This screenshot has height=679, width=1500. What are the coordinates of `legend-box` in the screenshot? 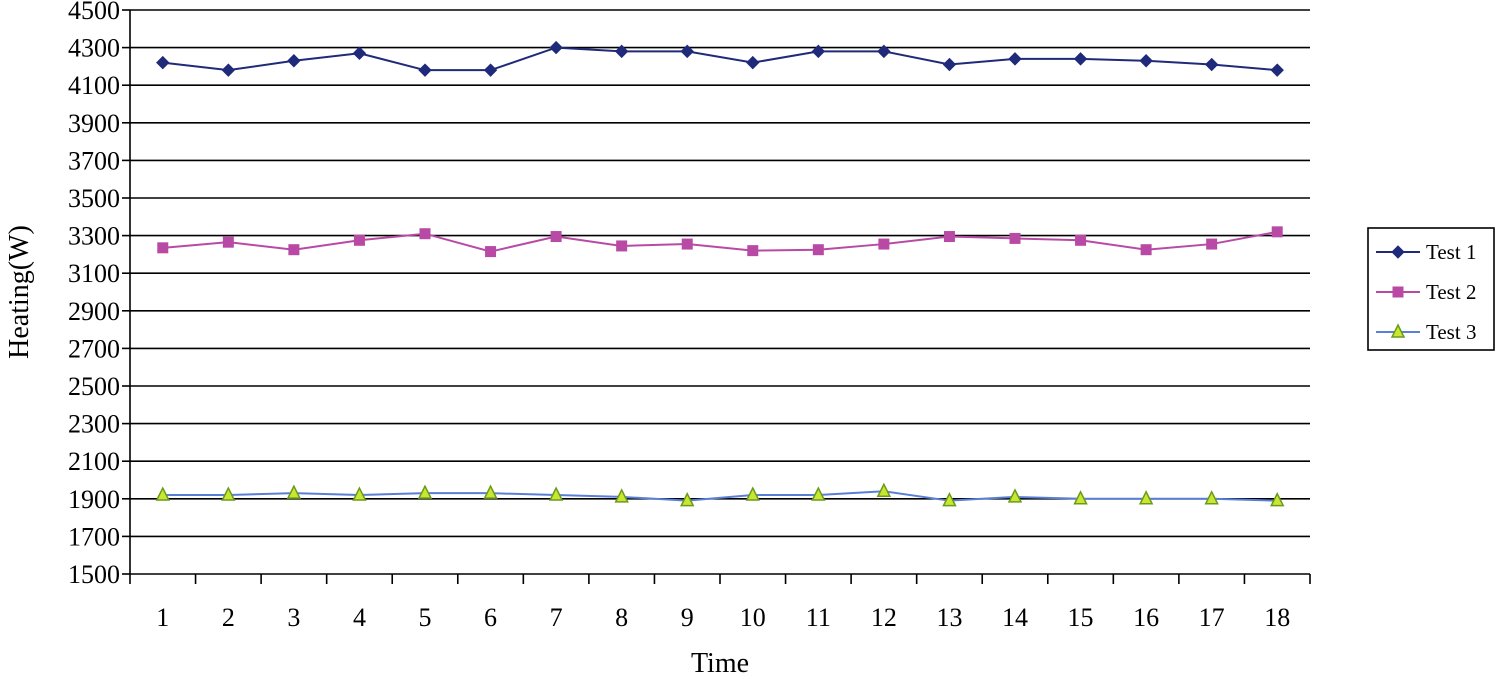 It's located at (1431, 289).